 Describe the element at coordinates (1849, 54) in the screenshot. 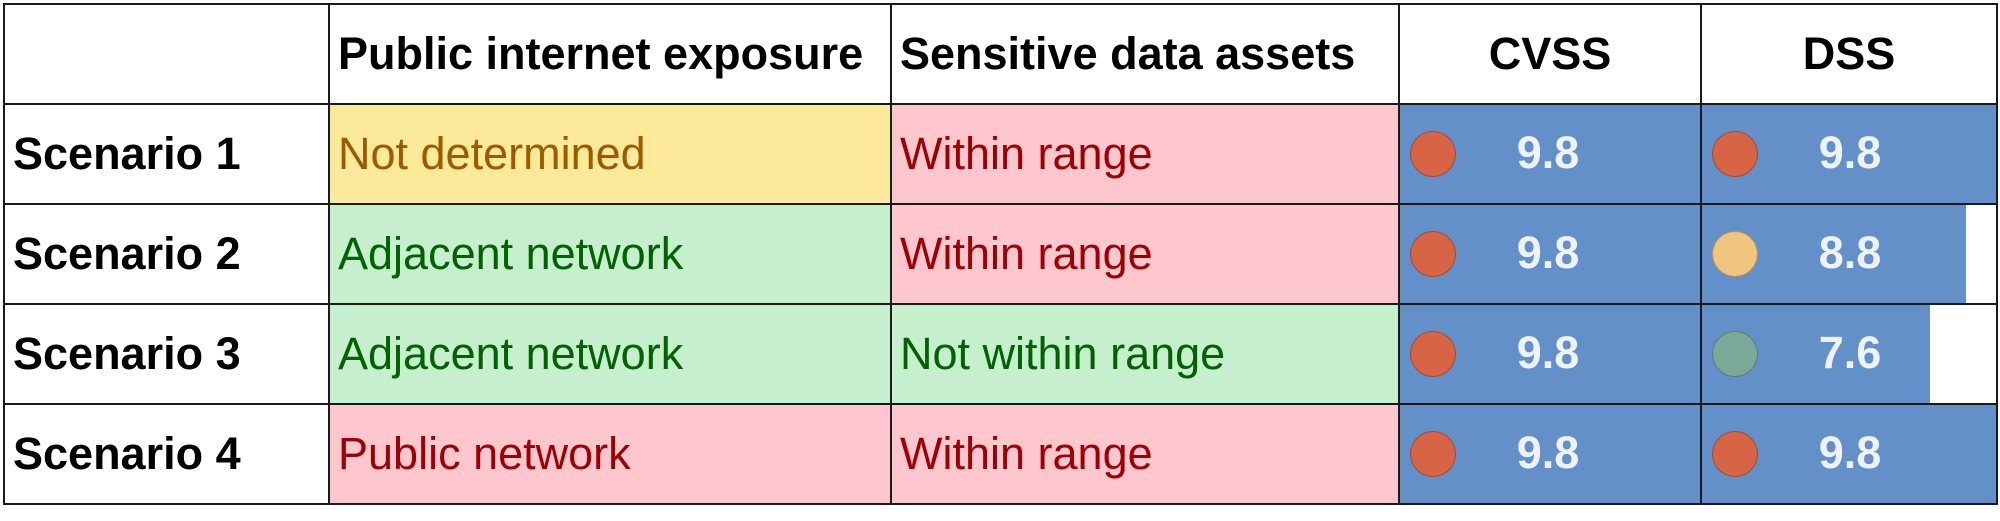

I see `header-dss: DSS` at that location.